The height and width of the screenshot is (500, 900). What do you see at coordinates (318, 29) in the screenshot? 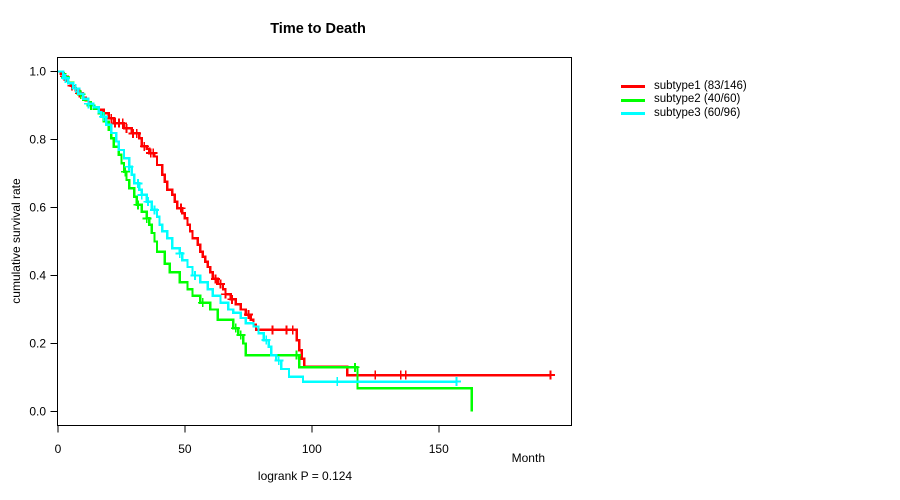
I see `chart-title: Time to Death` at bounding box center [318, 29].